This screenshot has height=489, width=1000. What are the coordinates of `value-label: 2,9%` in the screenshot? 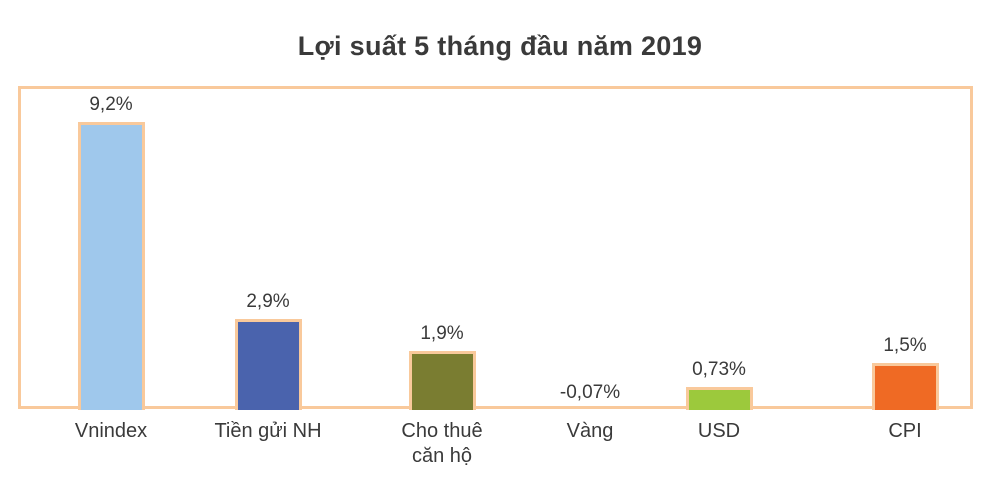 It's located at (268, 301).